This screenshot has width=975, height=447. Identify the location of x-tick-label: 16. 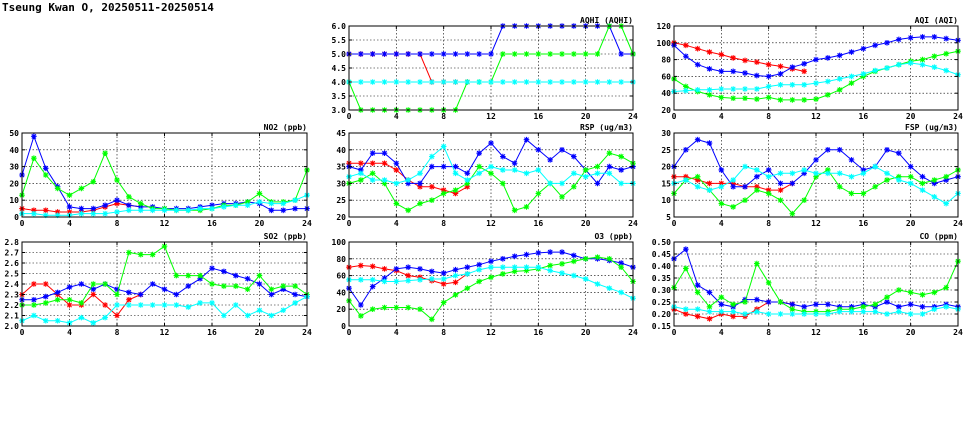
(212, 223).